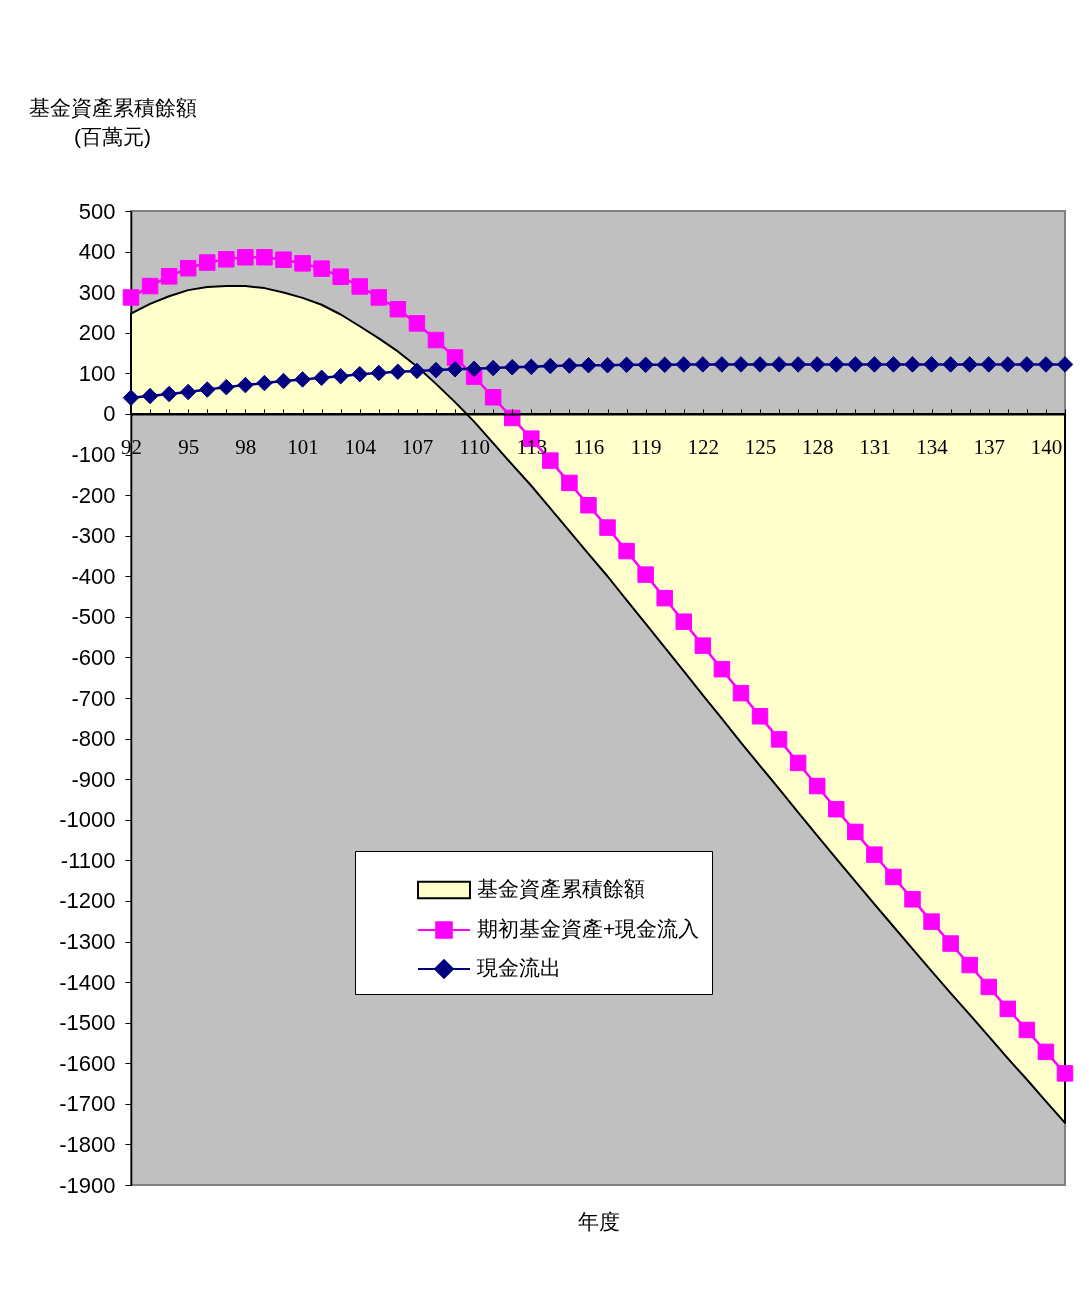 The image size is (1089, 1293). What do you see at coordinates (875, 447) in the screenshot?
I see `x-tick-label: 131` at bounding box center [875, 447].